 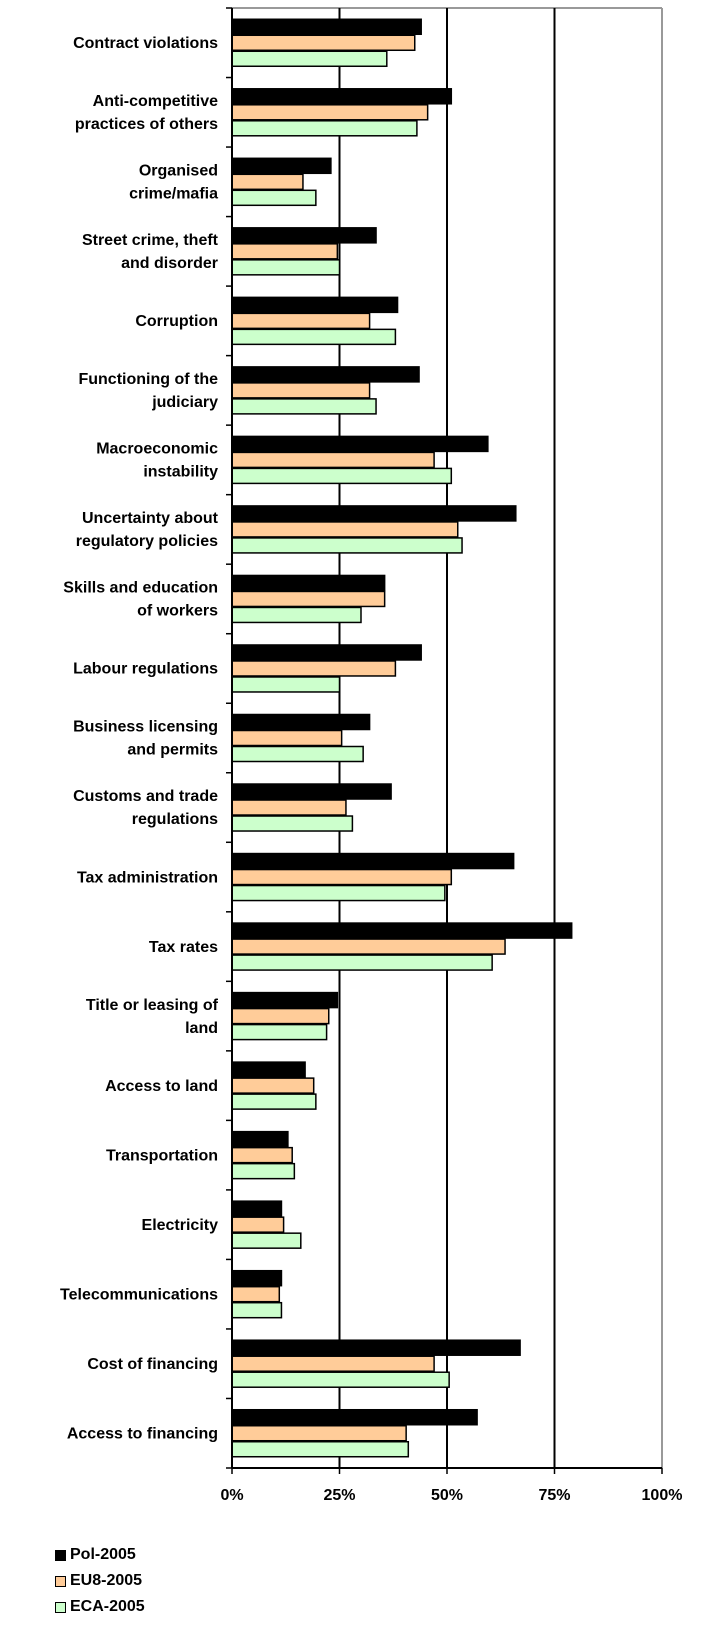 I want to click on category-label: Tax rates, so click(x=183, y=947).